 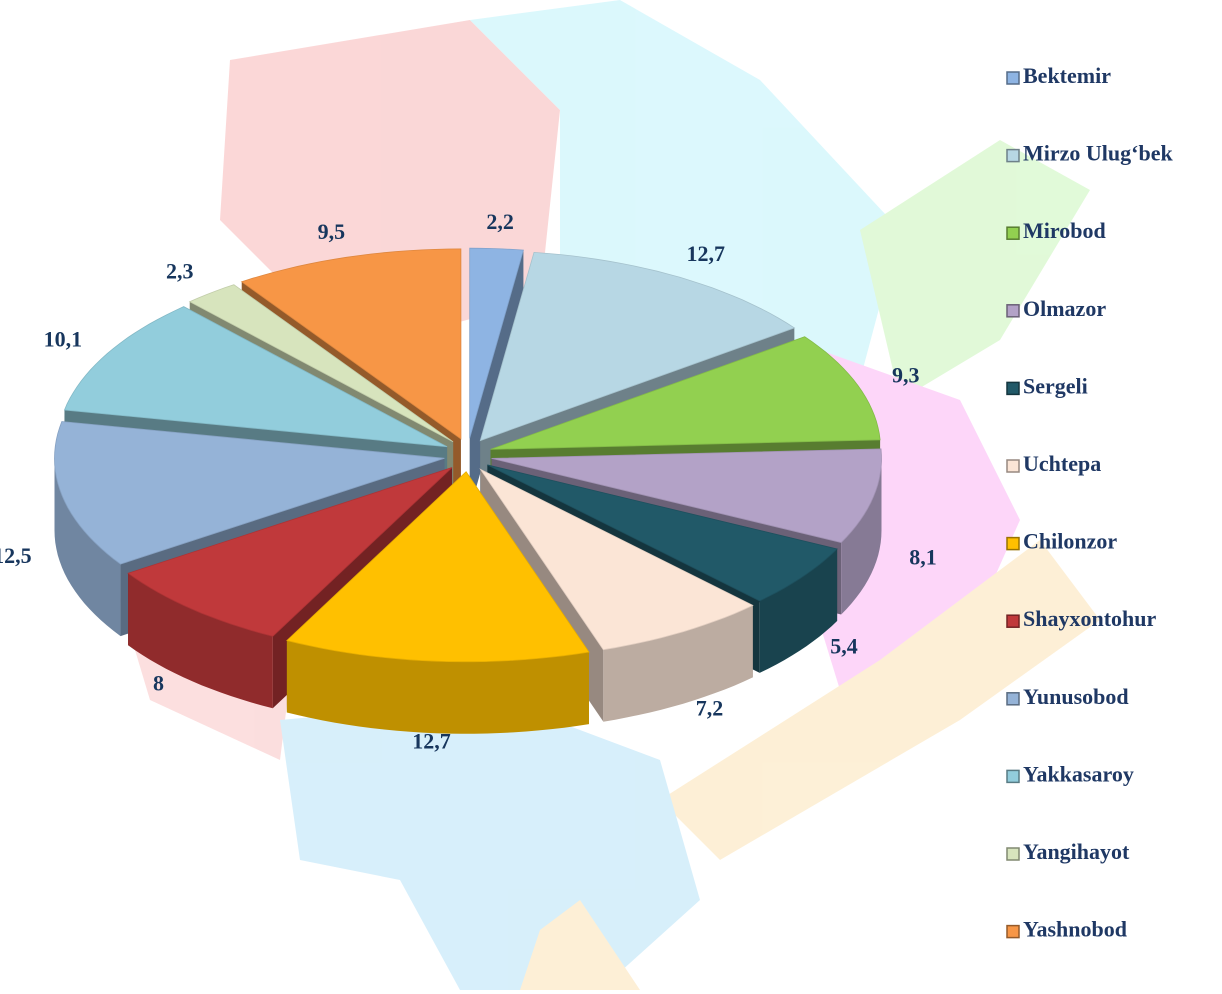 What do you see at coordinates (1067, 75) in the screenshot?
I see `legend-label: Bektemir` at bounding box center [1067, 75].